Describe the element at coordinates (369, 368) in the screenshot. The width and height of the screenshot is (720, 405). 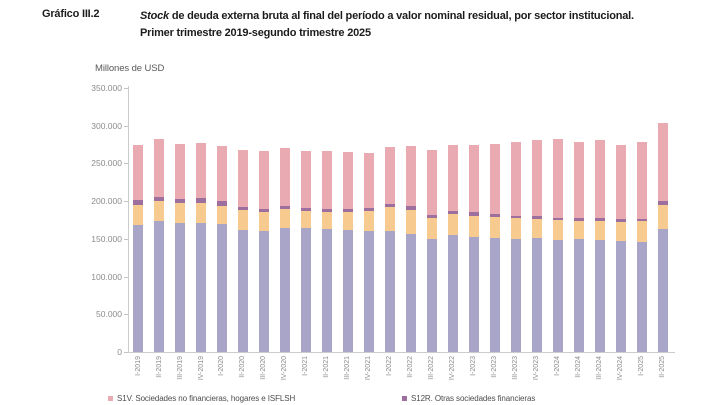
I see `x-tick-label: IV-2021` at that location.